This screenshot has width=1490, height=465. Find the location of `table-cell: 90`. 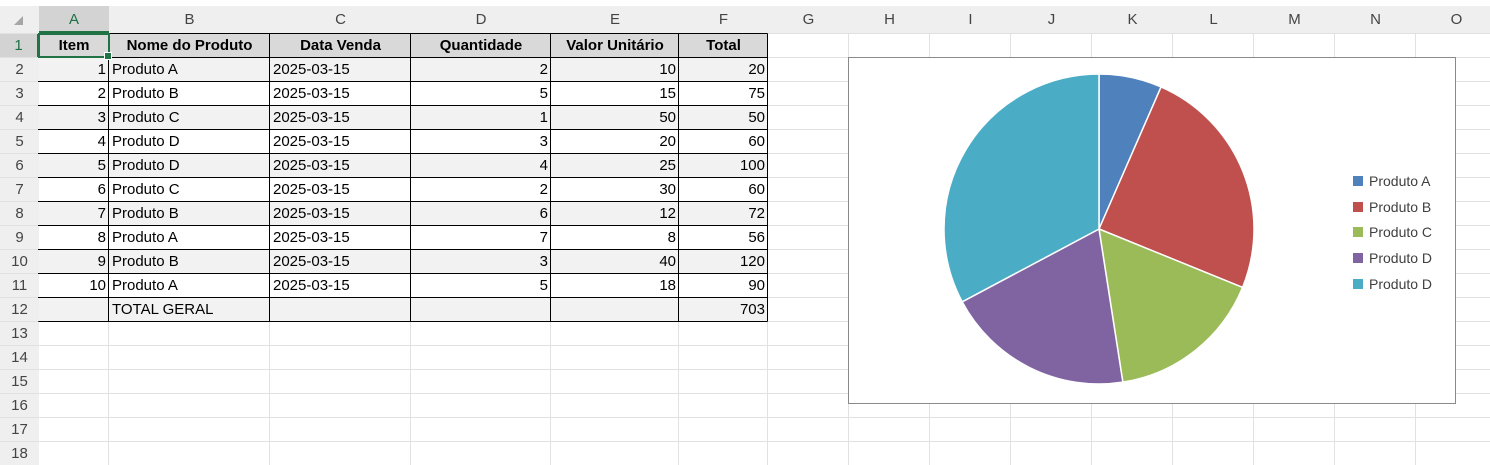

table-cell: 90 is located at coordinates (756, 285).